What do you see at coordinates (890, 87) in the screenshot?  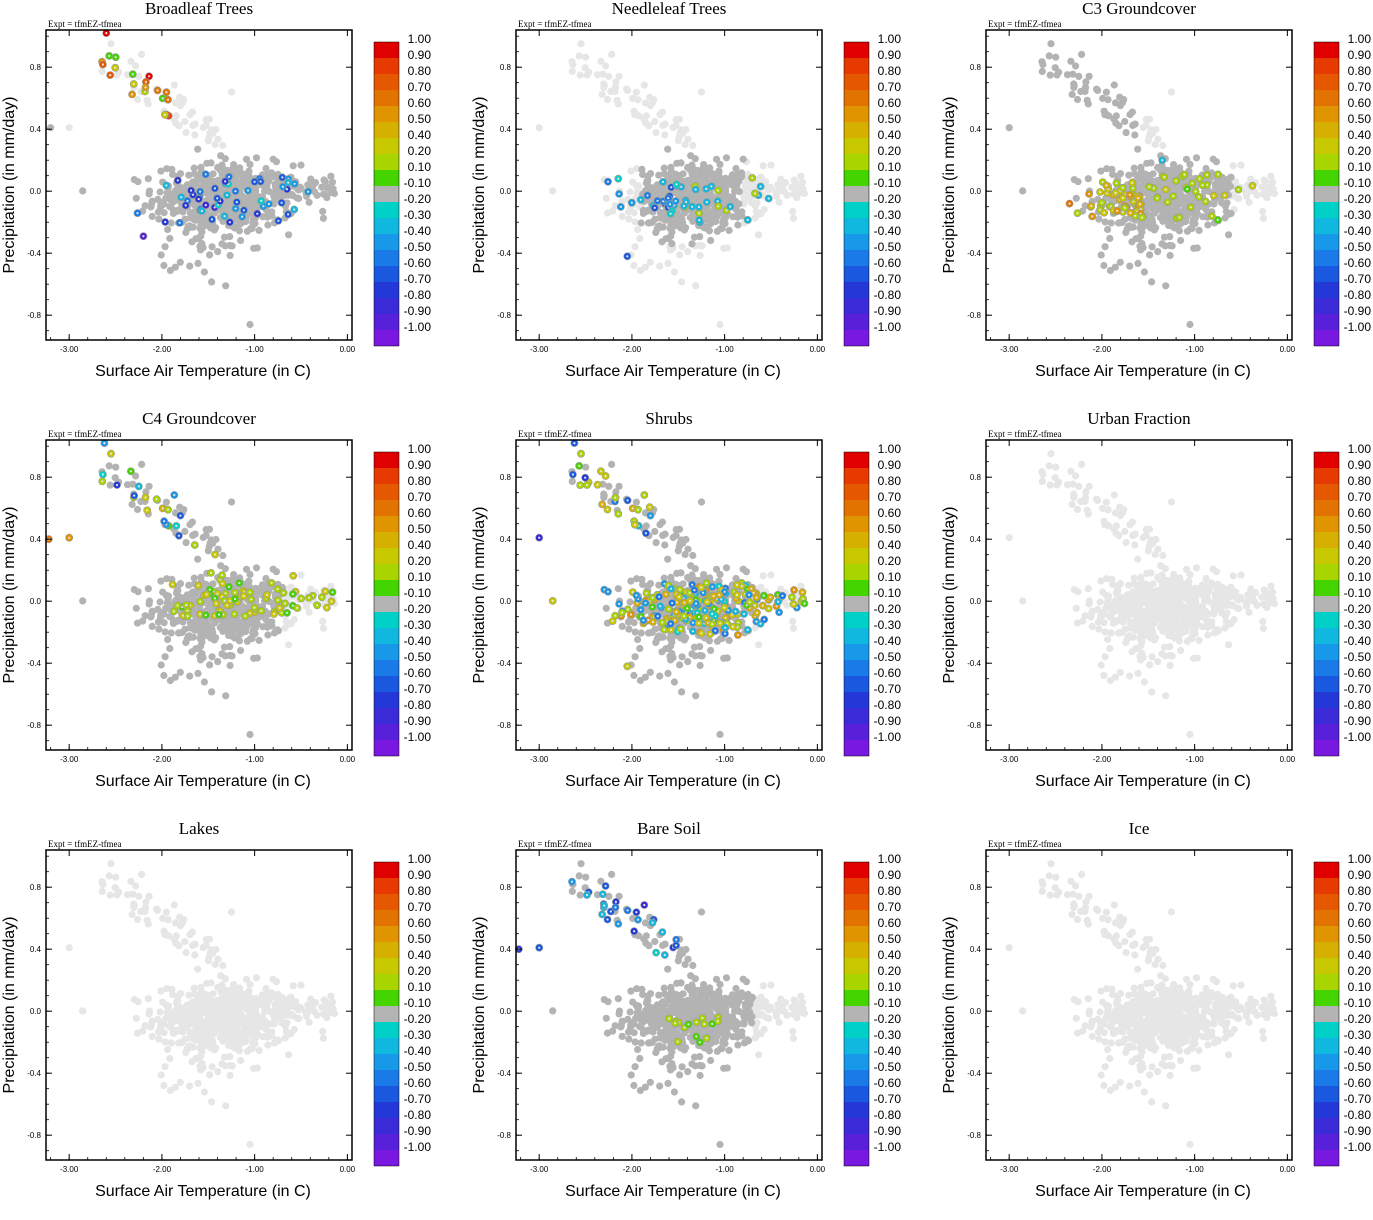 I see `colorbar-label: 0.70` at bounding box center [890, 87].